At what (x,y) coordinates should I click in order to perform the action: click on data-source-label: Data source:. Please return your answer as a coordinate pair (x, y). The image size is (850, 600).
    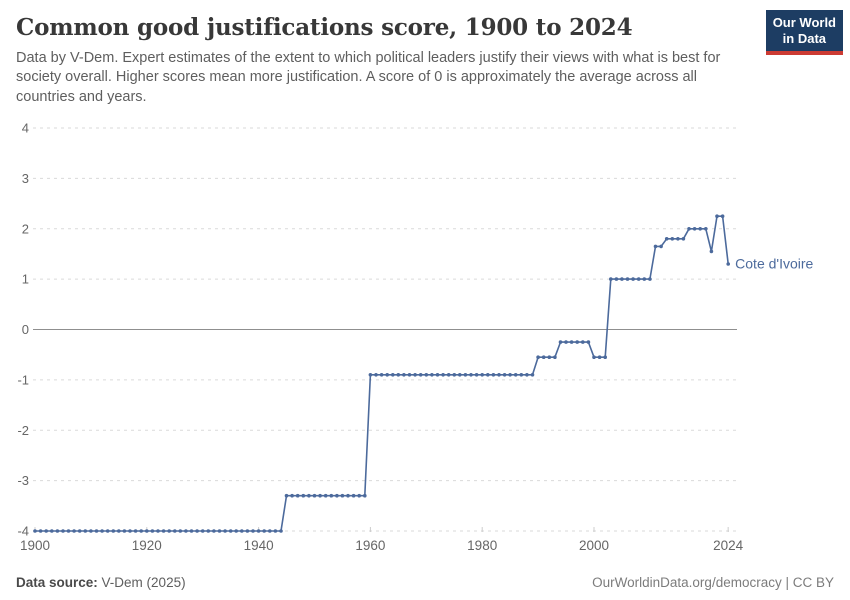
    Looking at the image, I should click on (57, 582).